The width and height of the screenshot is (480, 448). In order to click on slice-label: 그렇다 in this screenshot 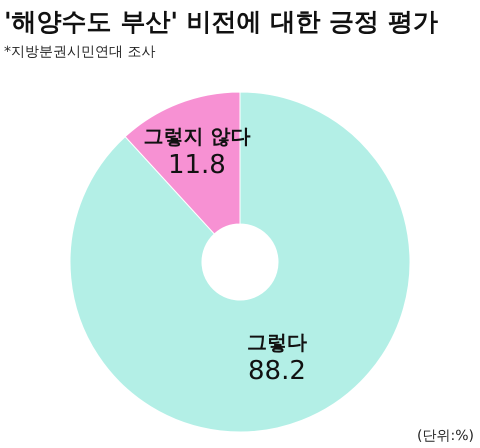, I will do `click(276, 342)`.